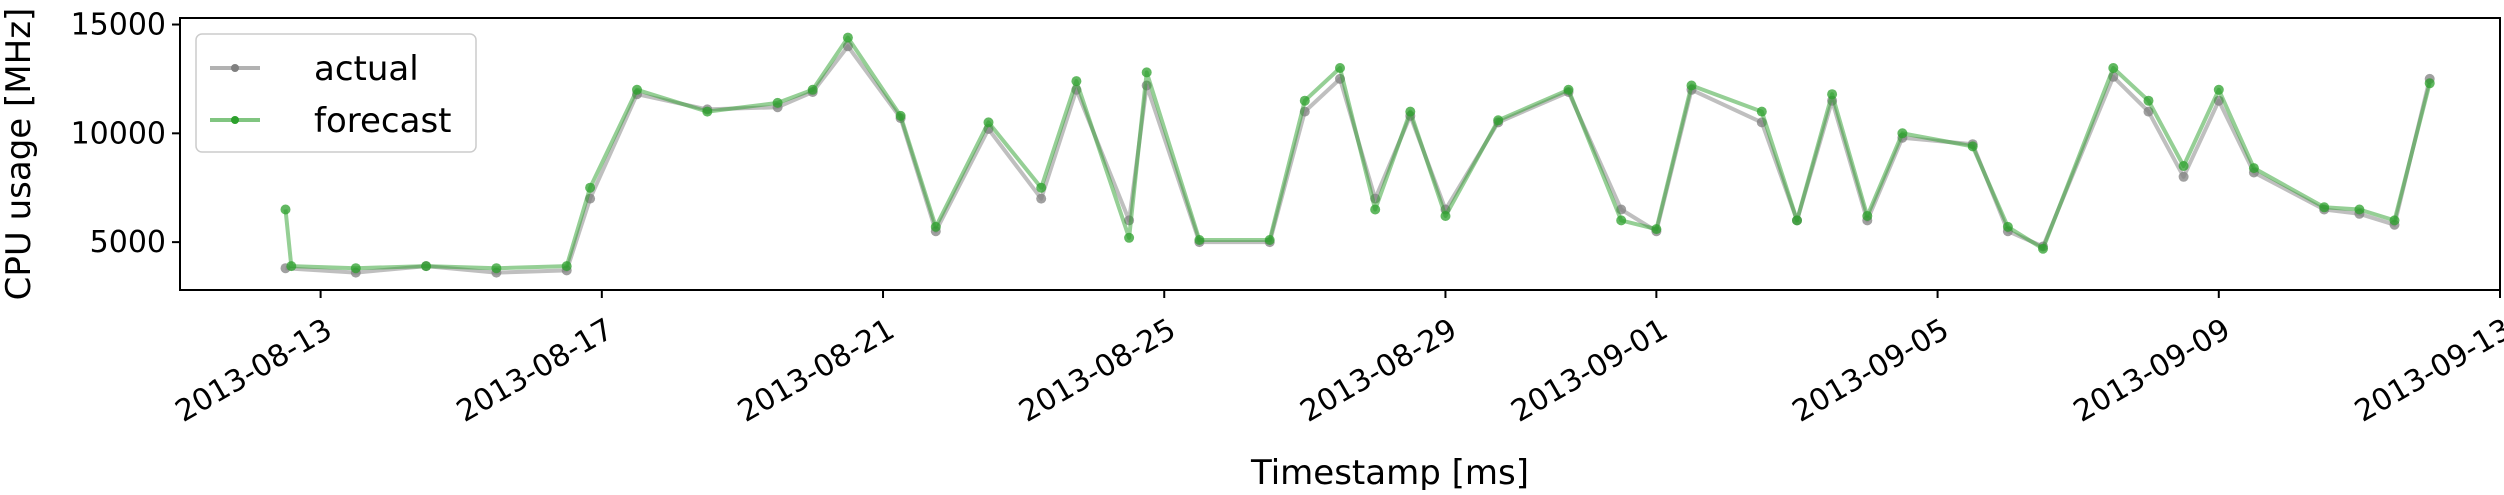 This screenshot has height=495, width=2504. Describe the element at coordinates (235, 120) in the screenshot. I see `legend-marker-forecast` at that location.